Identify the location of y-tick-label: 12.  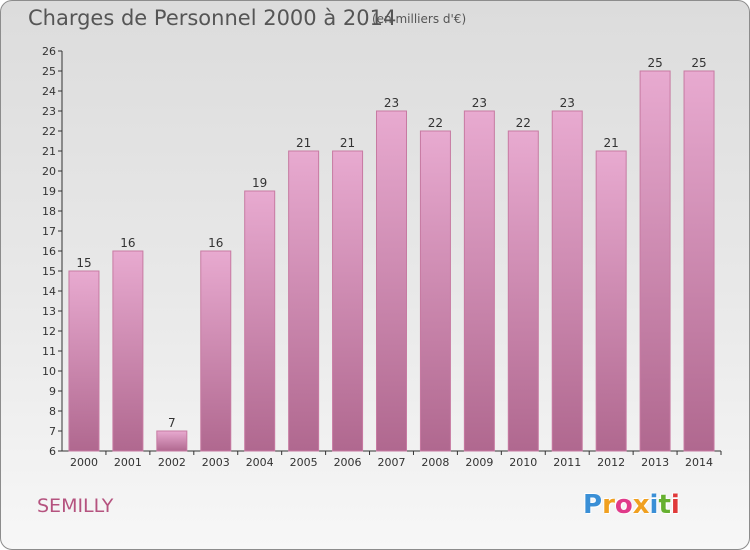
(49, 331).